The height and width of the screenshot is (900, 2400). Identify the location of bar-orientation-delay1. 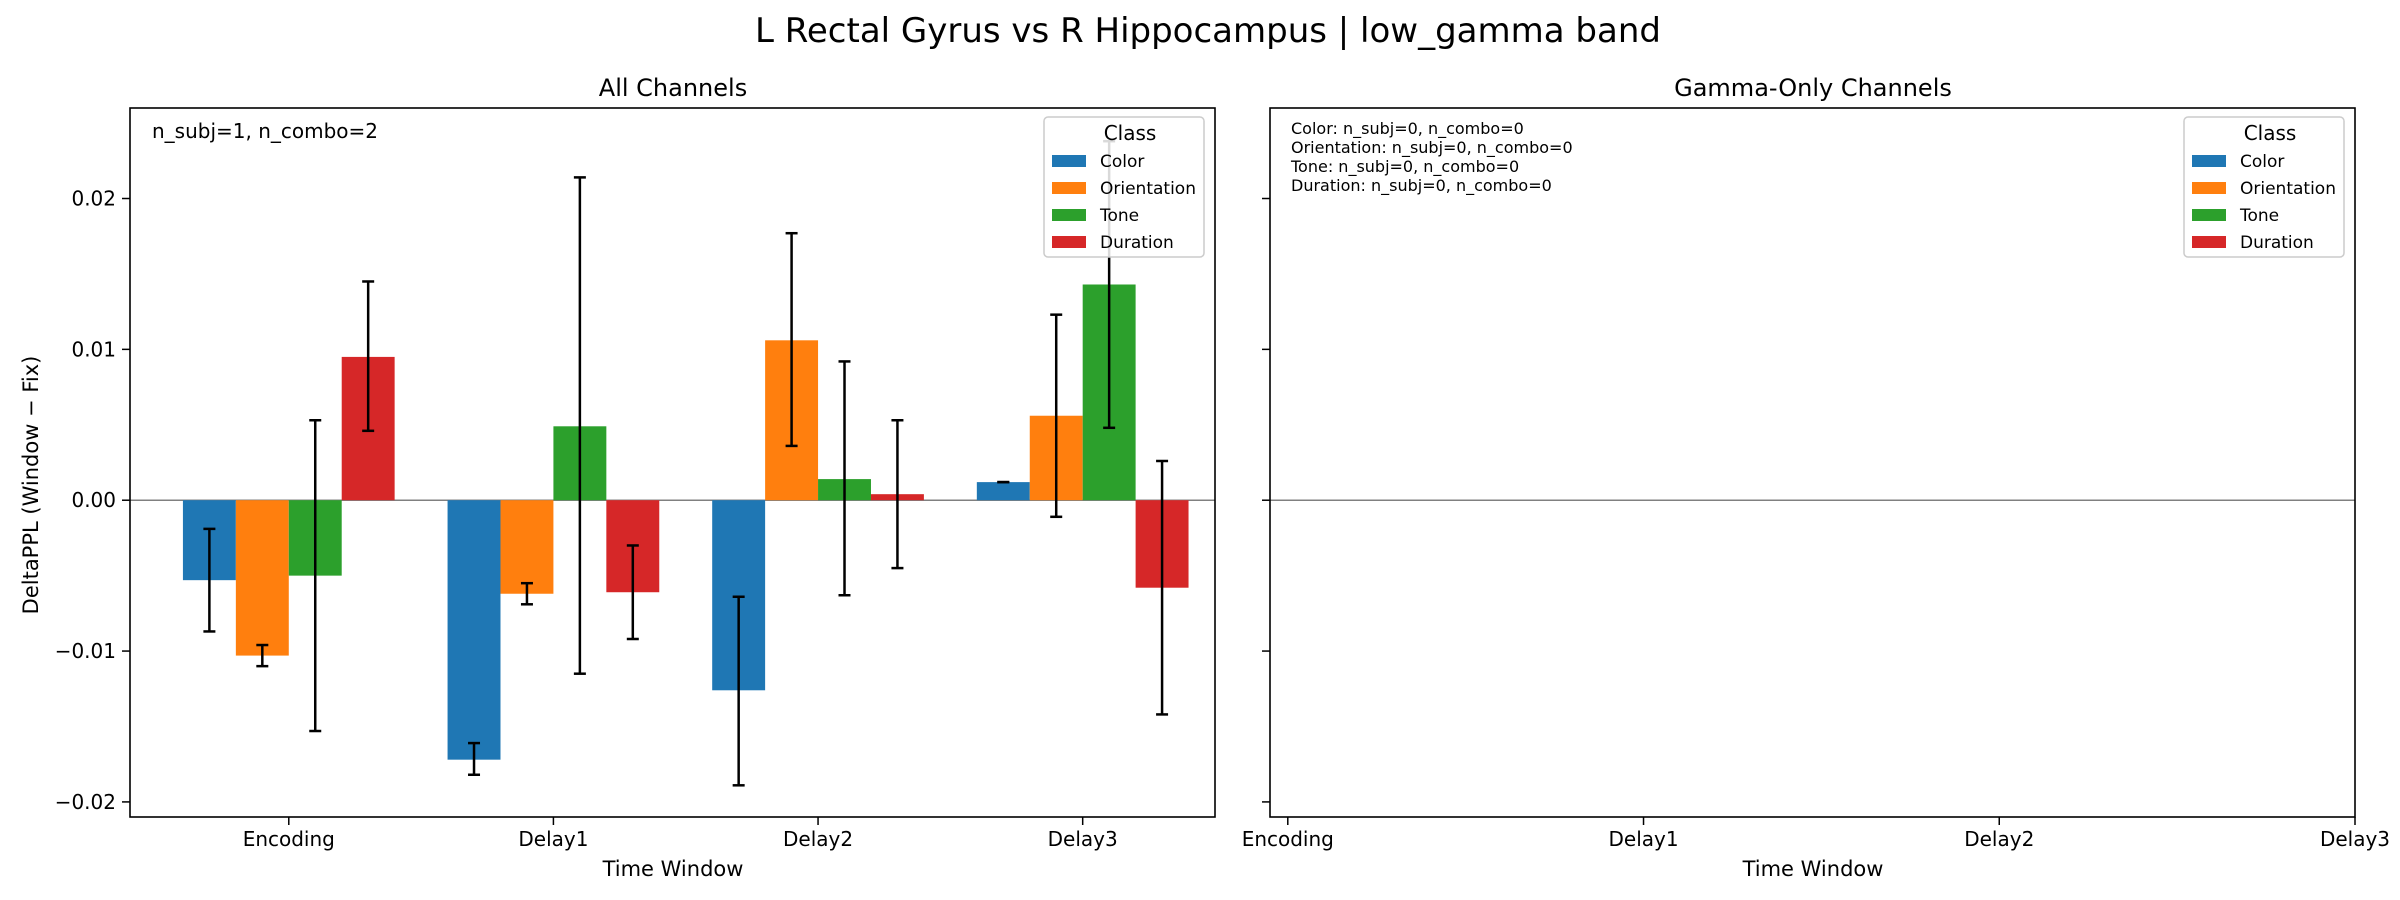
(527, 547).